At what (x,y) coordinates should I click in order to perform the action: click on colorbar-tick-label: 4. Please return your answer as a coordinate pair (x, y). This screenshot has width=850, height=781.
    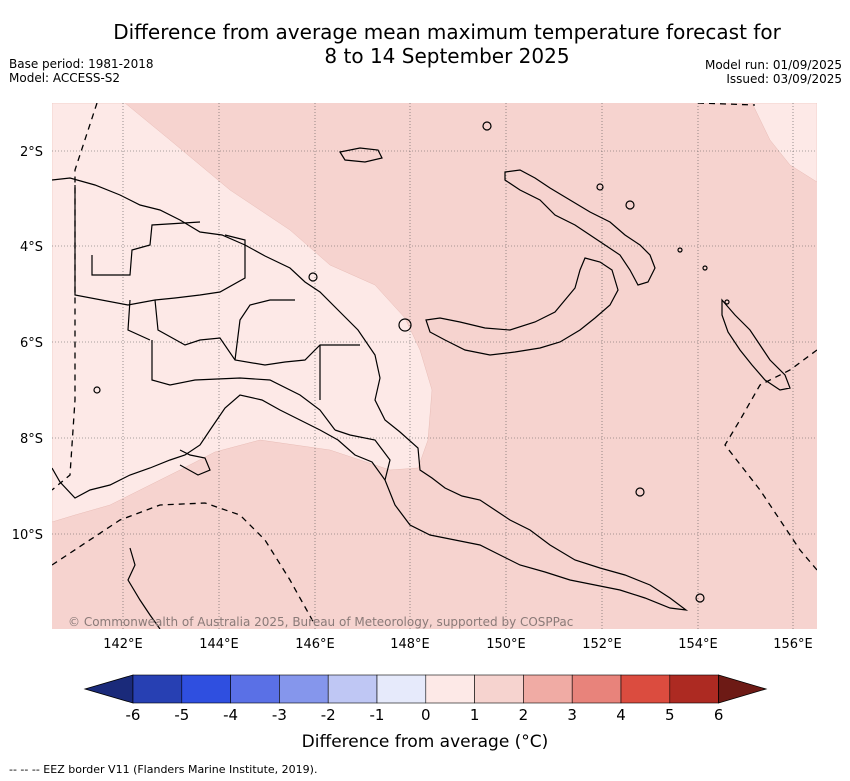
    Looking at the image, I should click on (621, 715).